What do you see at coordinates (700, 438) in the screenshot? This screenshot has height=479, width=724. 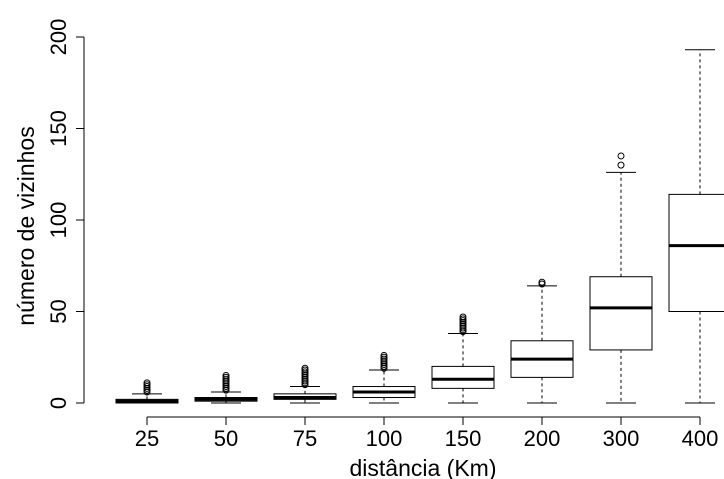 I see `x-tick-label: 400` at bounding box center [700, 438].